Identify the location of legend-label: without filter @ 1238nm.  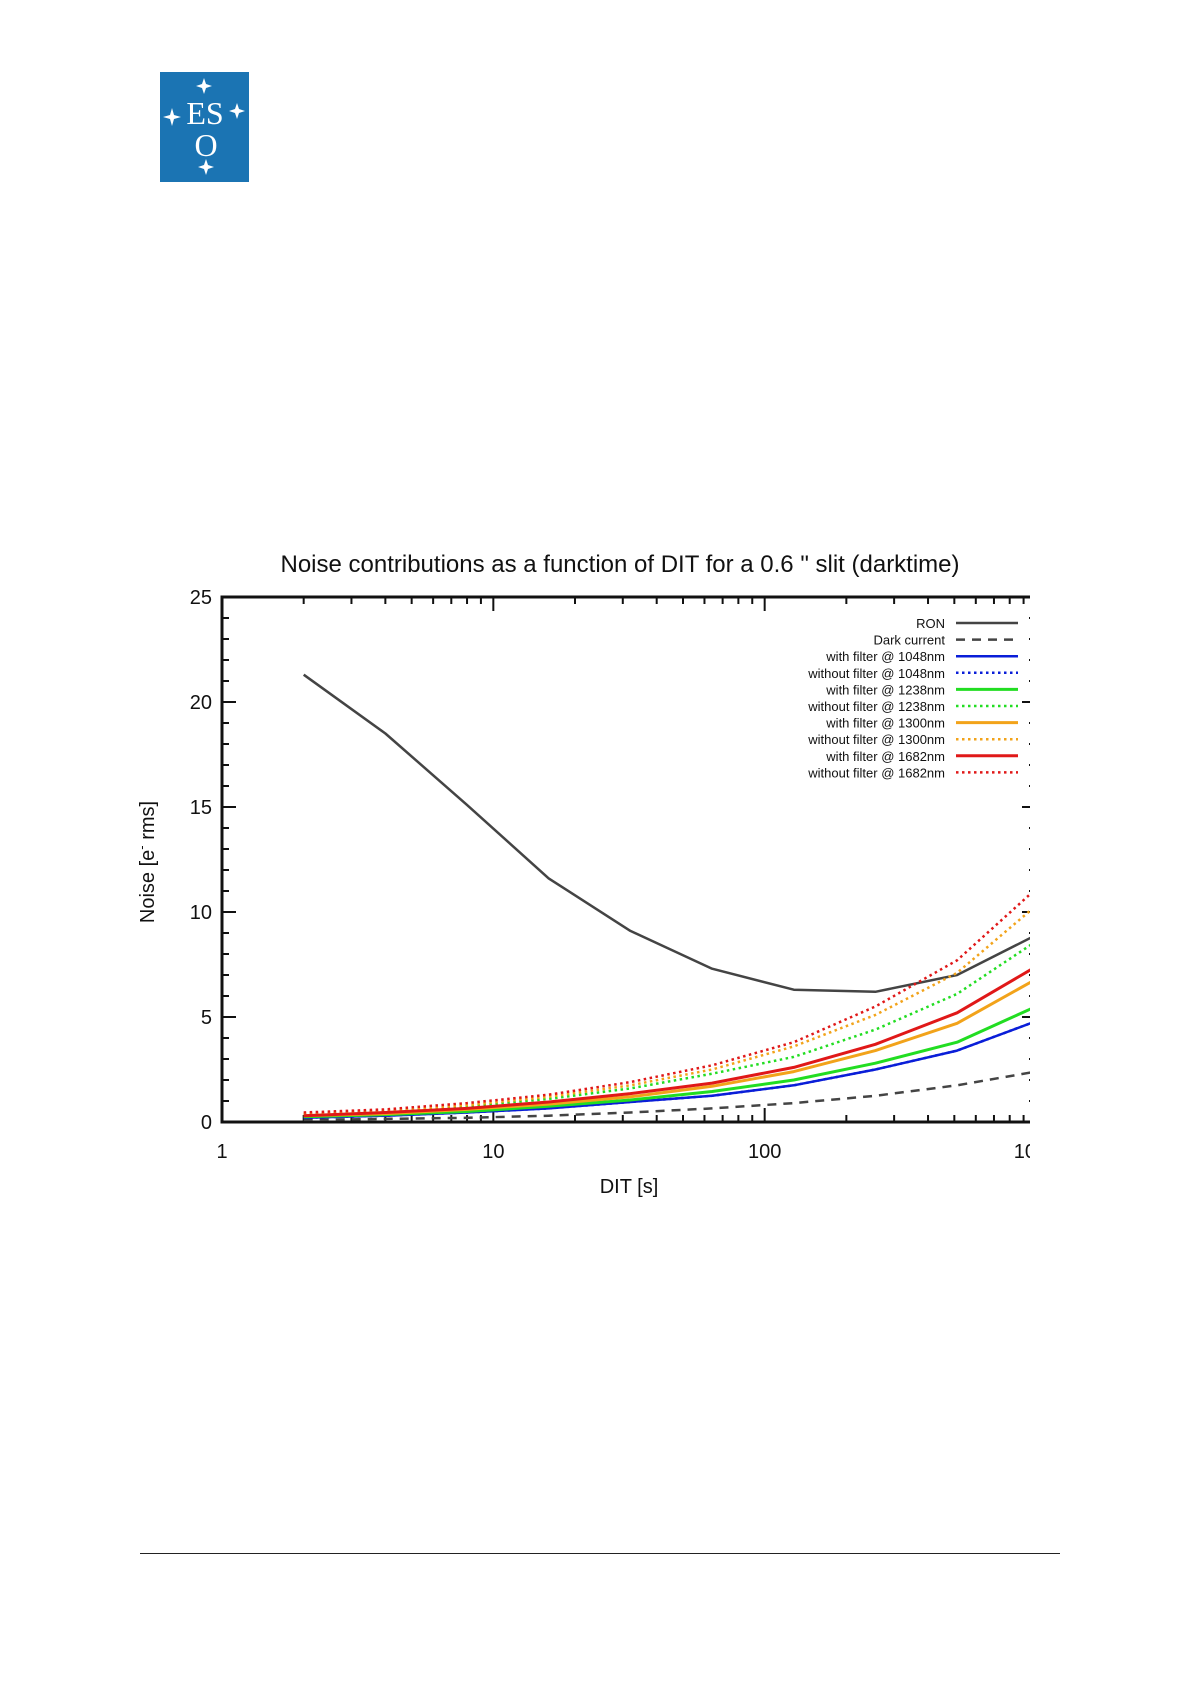
(876, 706).